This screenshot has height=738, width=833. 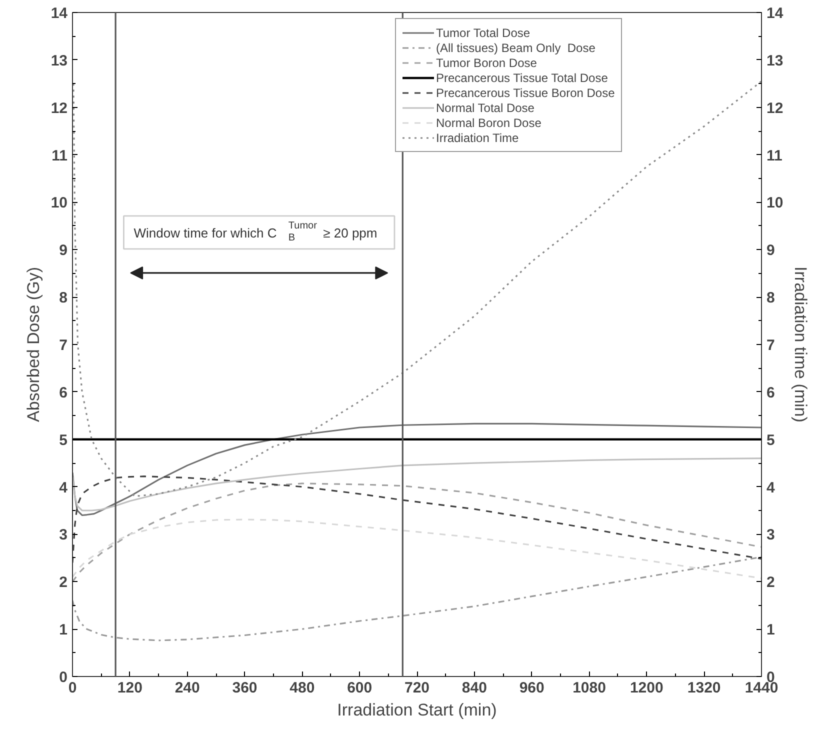 I want to click on legend-label: Normal Total Dose, so click(x=485, y=107).